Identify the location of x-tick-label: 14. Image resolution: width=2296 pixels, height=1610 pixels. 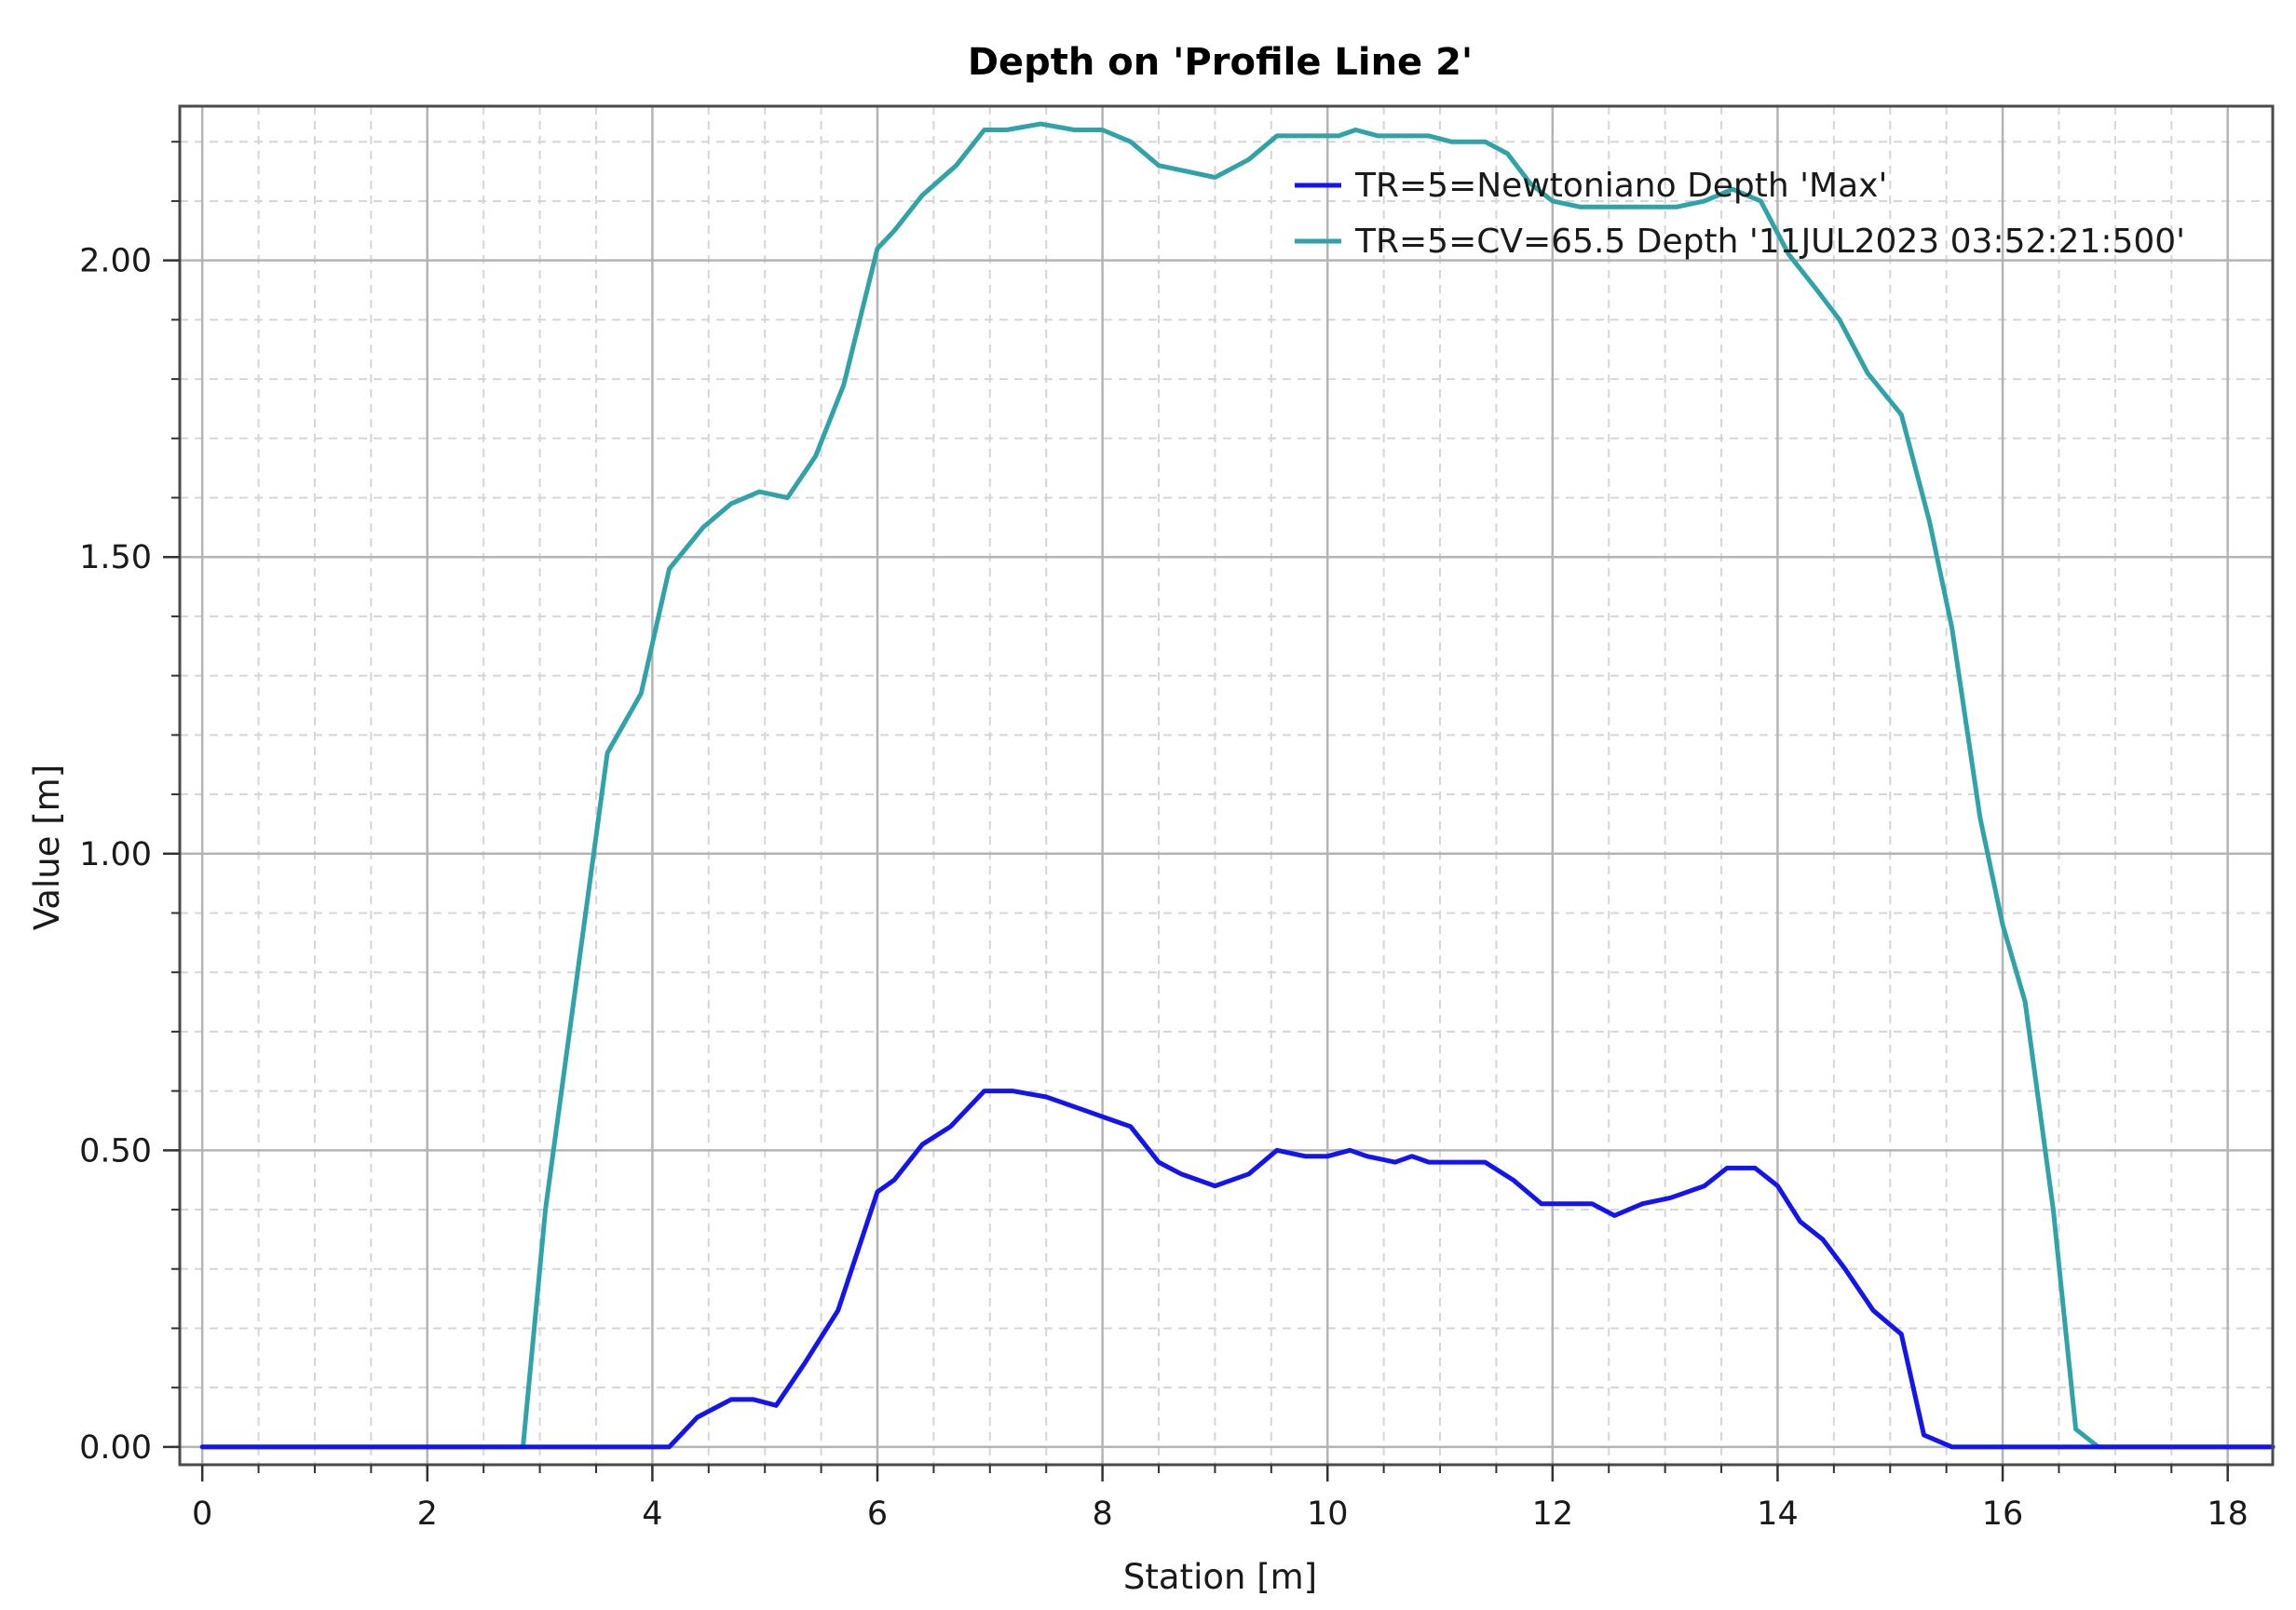
(1778, 1514).